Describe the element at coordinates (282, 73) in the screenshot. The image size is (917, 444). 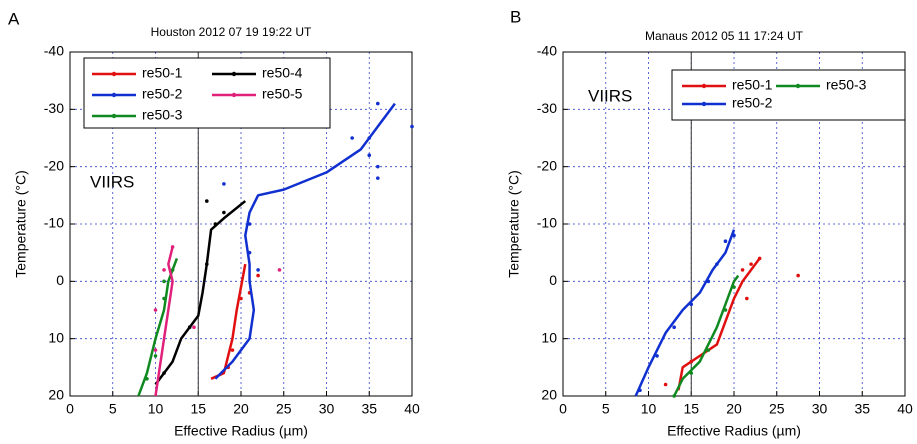
I see `legend-label: re50-4` at that location.